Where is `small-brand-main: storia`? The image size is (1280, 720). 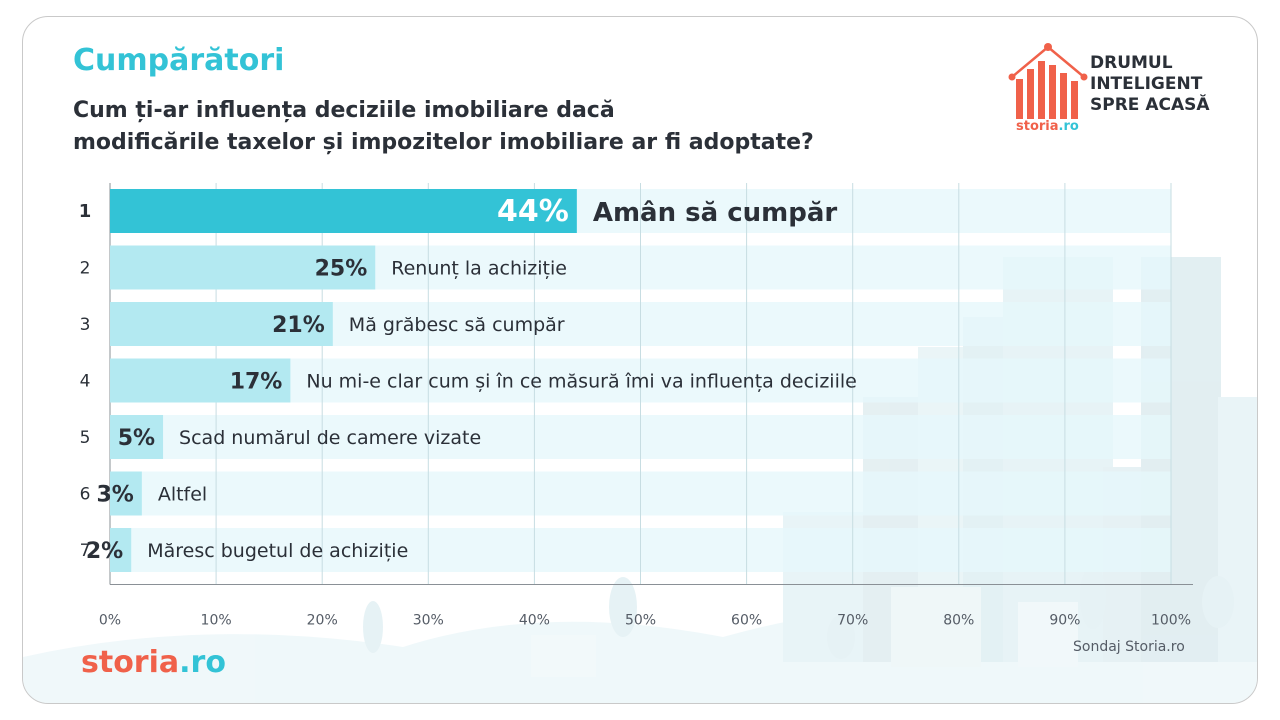
small-brand-main: storia is located at coordinates (1037, 126).